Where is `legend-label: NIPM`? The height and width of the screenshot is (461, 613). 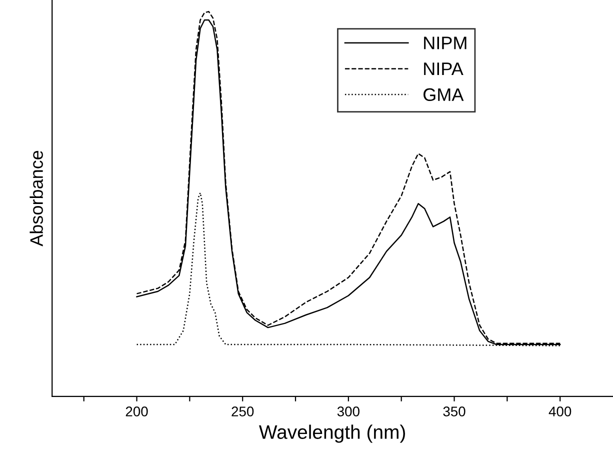 legend-label: NIPM is located at coordinates (445, 43).